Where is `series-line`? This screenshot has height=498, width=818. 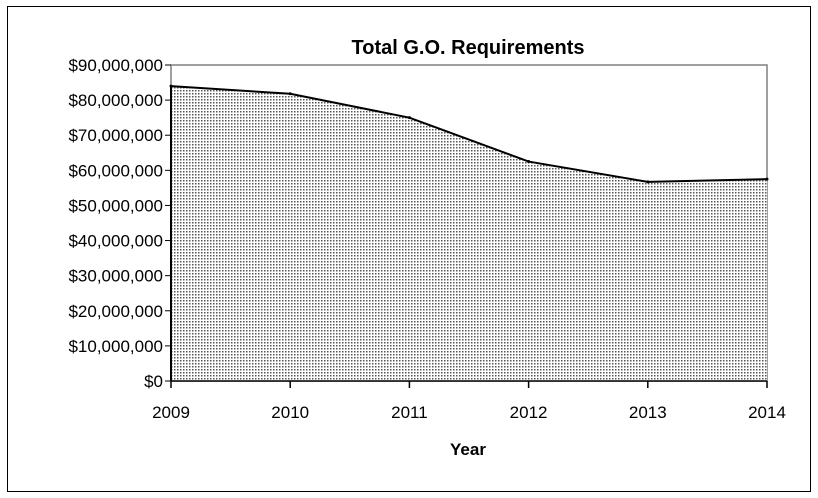 series-line is located at coordinates (469, 134).